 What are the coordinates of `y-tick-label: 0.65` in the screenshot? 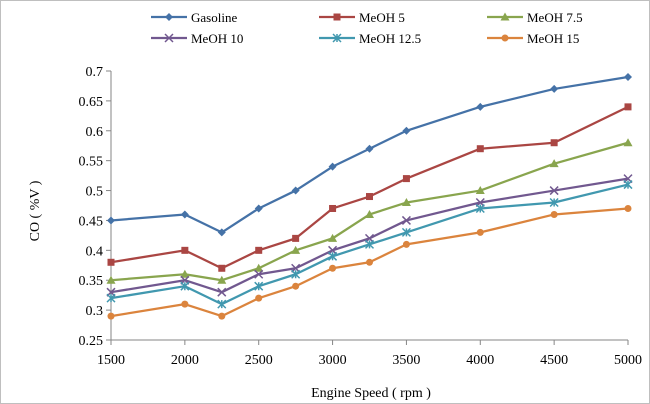 It's located at (91, 102).